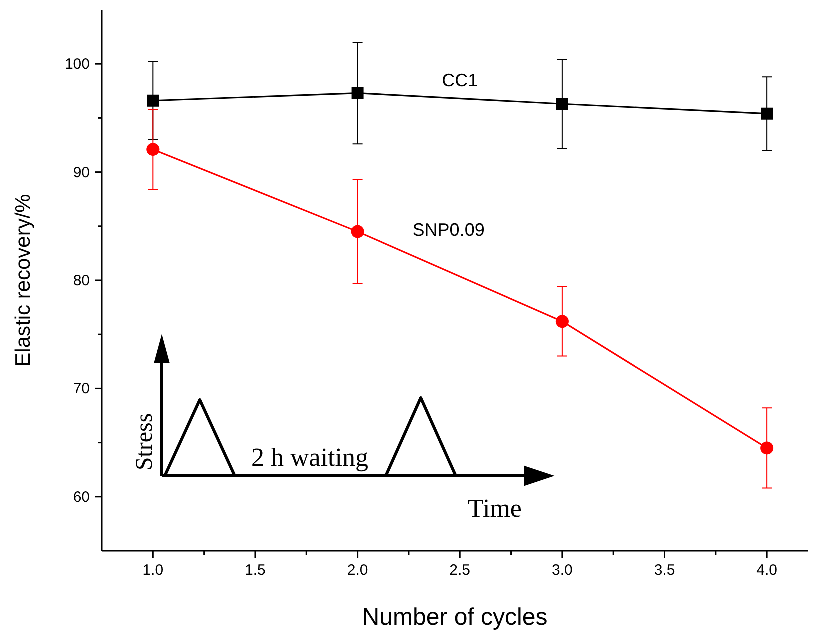 The width and height of the screenshot is (814, 637). What do you see at coordinates (81, 281) in the screenshot?
I see `y-tick-label: 80` at bounding box center [81, 281].